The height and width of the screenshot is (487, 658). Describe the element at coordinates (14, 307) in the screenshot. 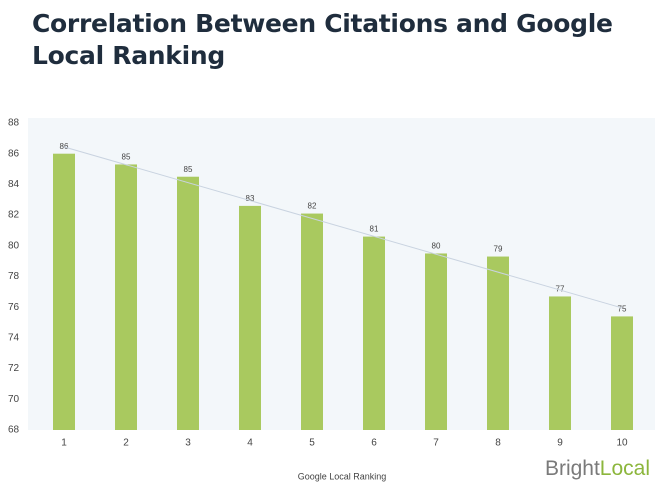

I see `y-tick-label: 76` at that location.